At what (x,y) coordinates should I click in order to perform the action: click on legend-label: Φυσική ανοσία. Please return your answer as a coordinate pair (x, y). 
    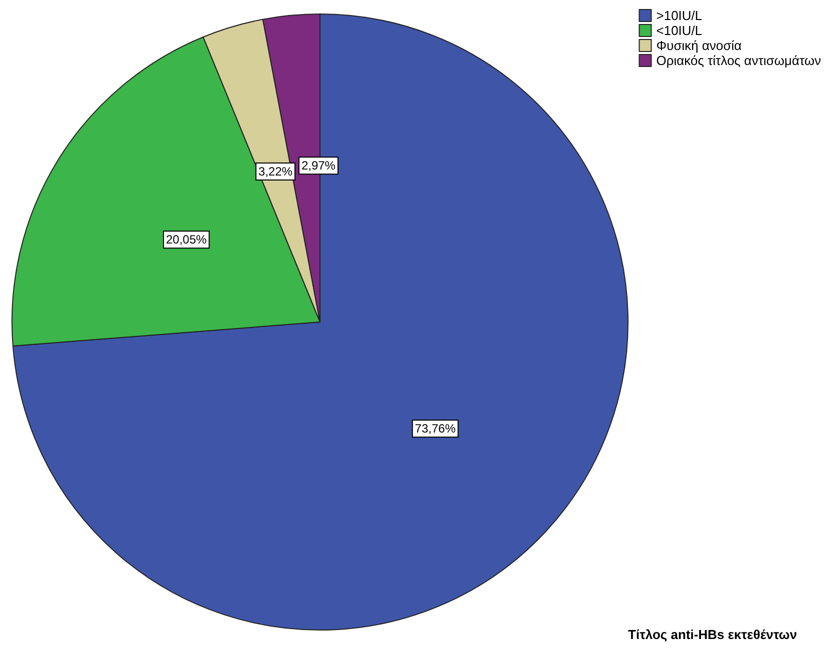
    Looking at the image, I should click on (699, 45).